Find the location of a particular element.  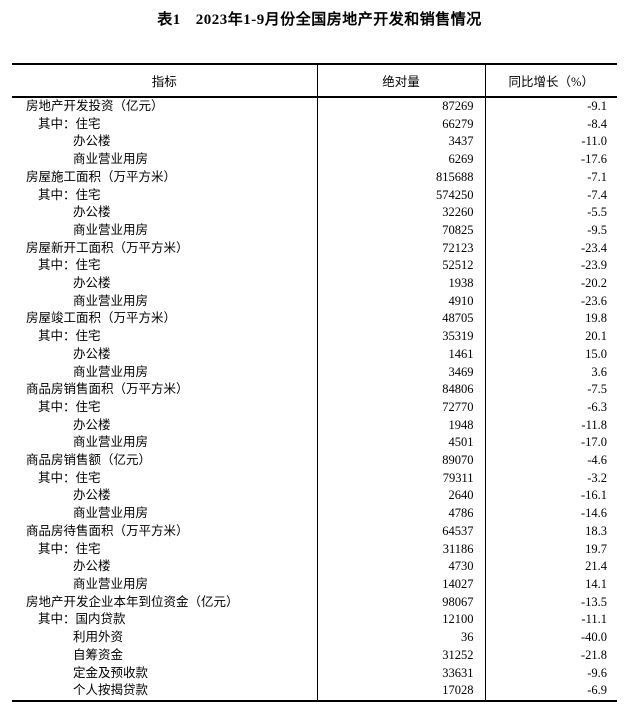

table-row: 房屋竣工面积（万平方米） 48705 19.8 is located at coordinates (314, 319).